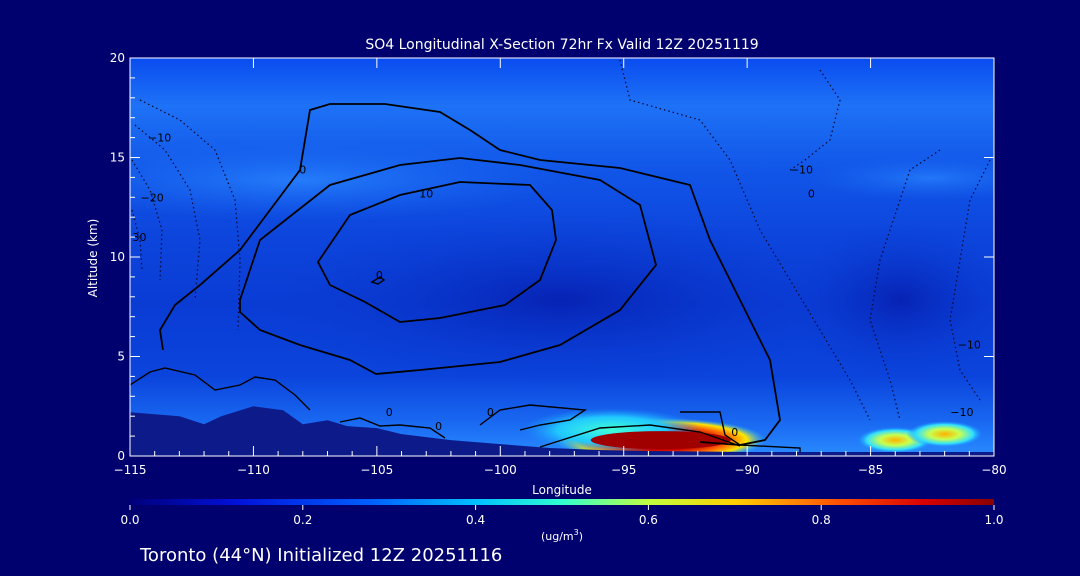  I want to click on colorbar-unit-base: (ug/m, so click(557, 536).